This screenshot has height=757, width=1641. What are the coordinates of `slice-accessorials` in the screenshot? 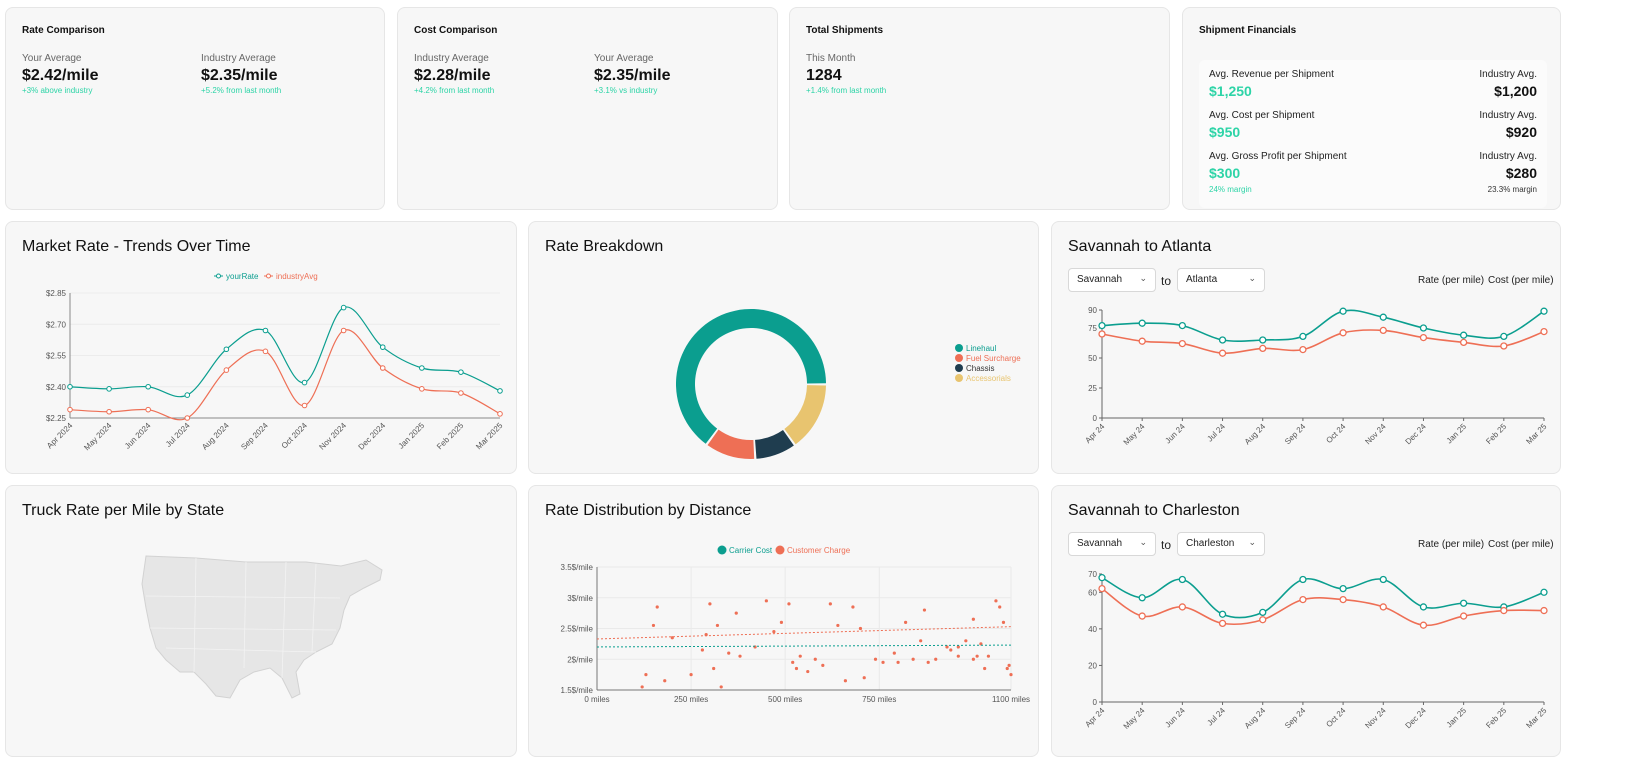 It's located at (805, 415).